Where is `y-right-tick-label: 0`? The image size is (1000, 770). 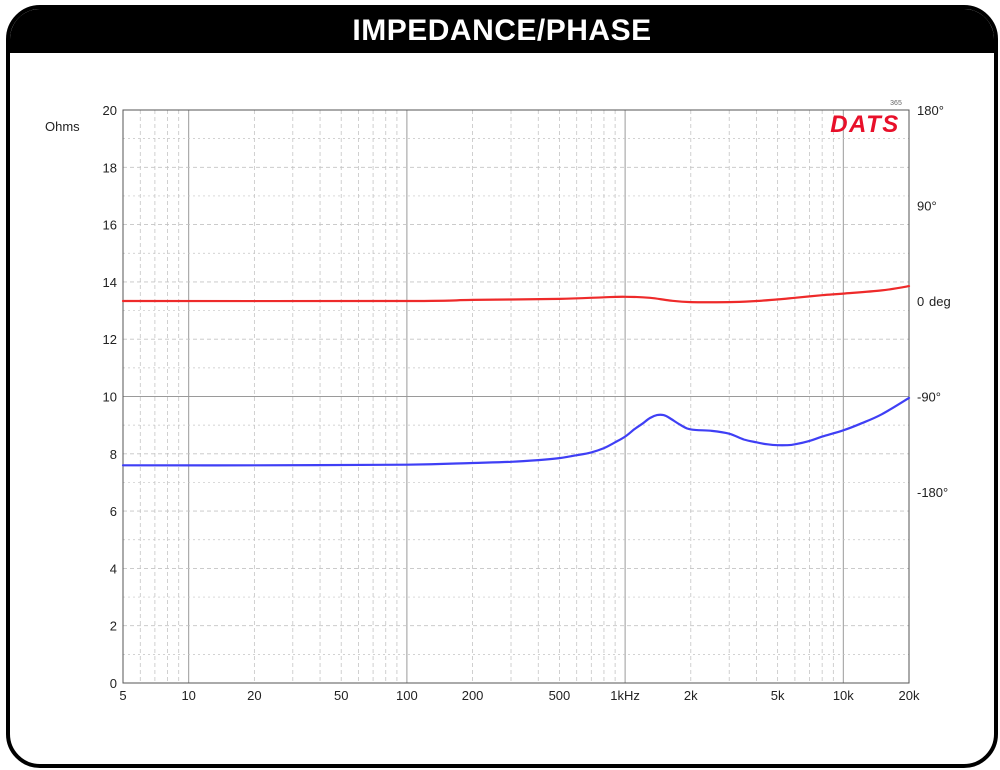
y-right-tick-label: 0 is located at coordinates (920, 301).